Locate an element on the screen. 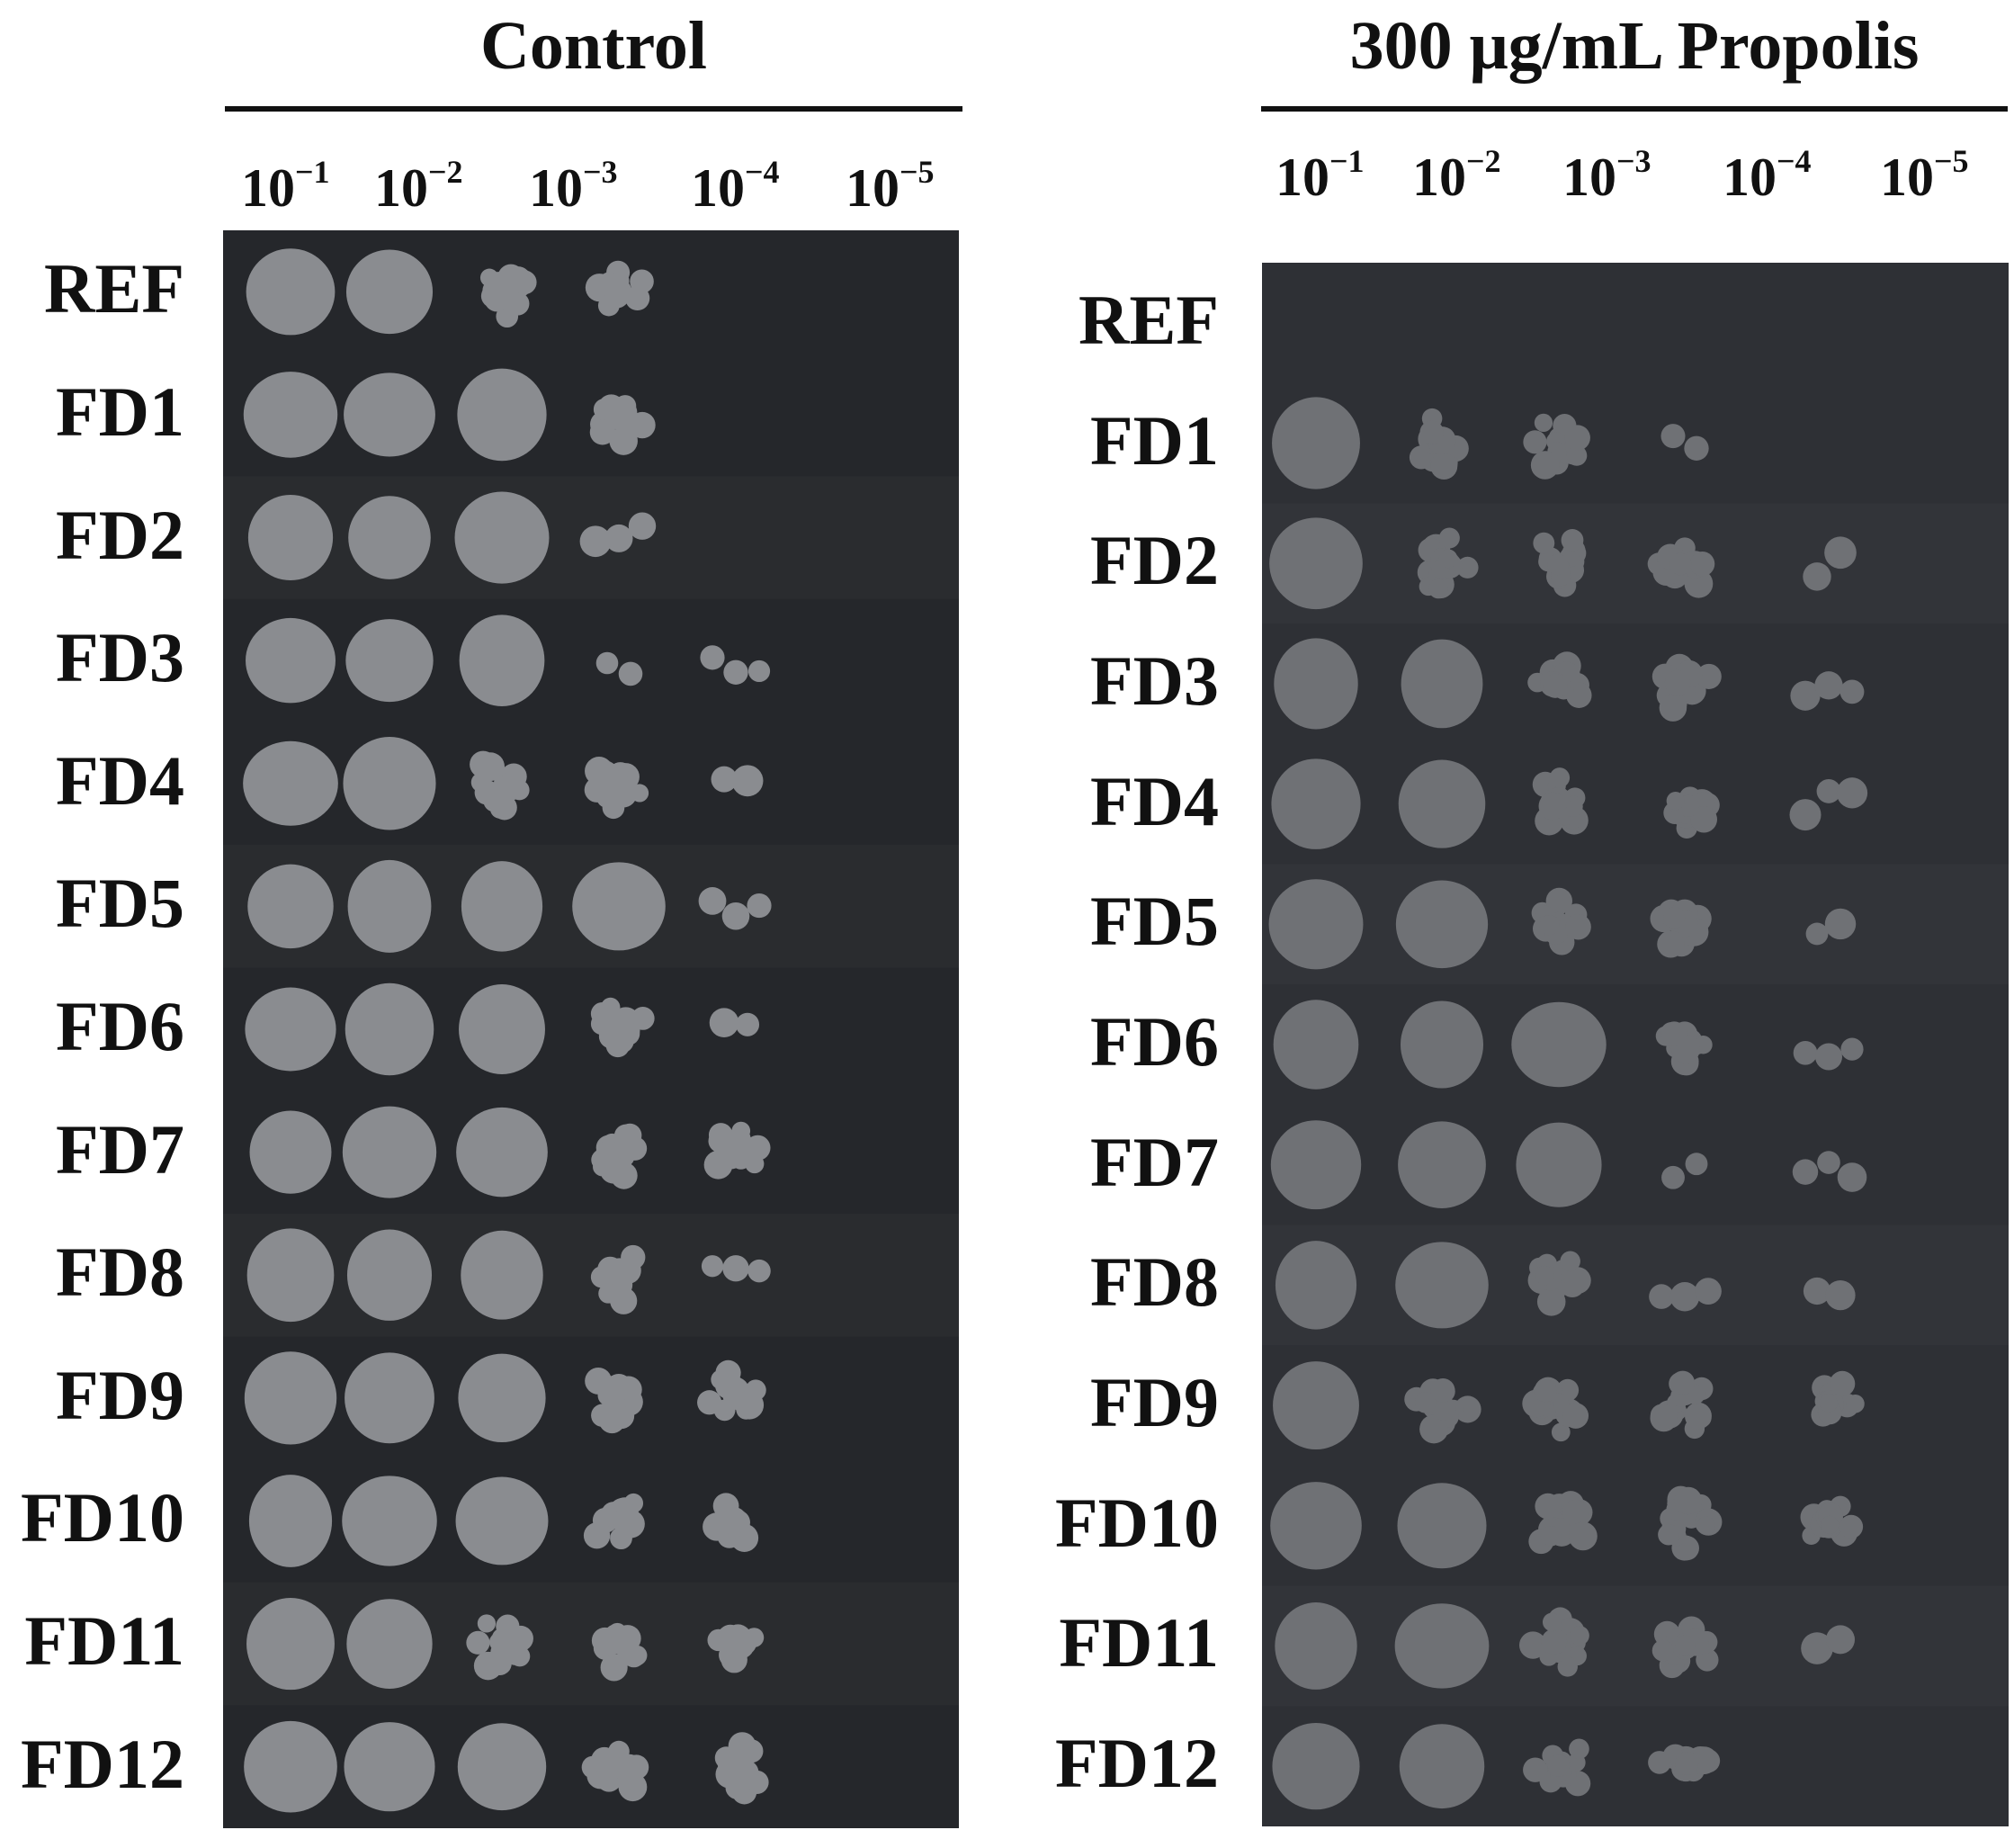 The height and width of the screenshot is (1848, 2014). strain-label: FD7 is located at coordinates (120, 1149).